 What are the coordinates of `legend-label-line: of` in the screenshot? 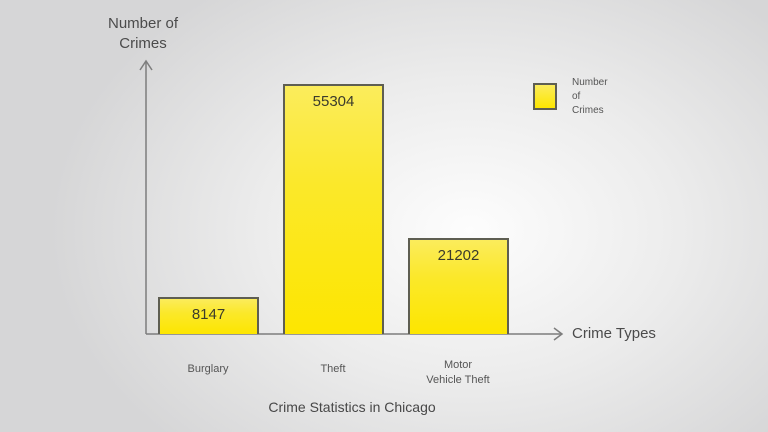 It's located at (576, 96).